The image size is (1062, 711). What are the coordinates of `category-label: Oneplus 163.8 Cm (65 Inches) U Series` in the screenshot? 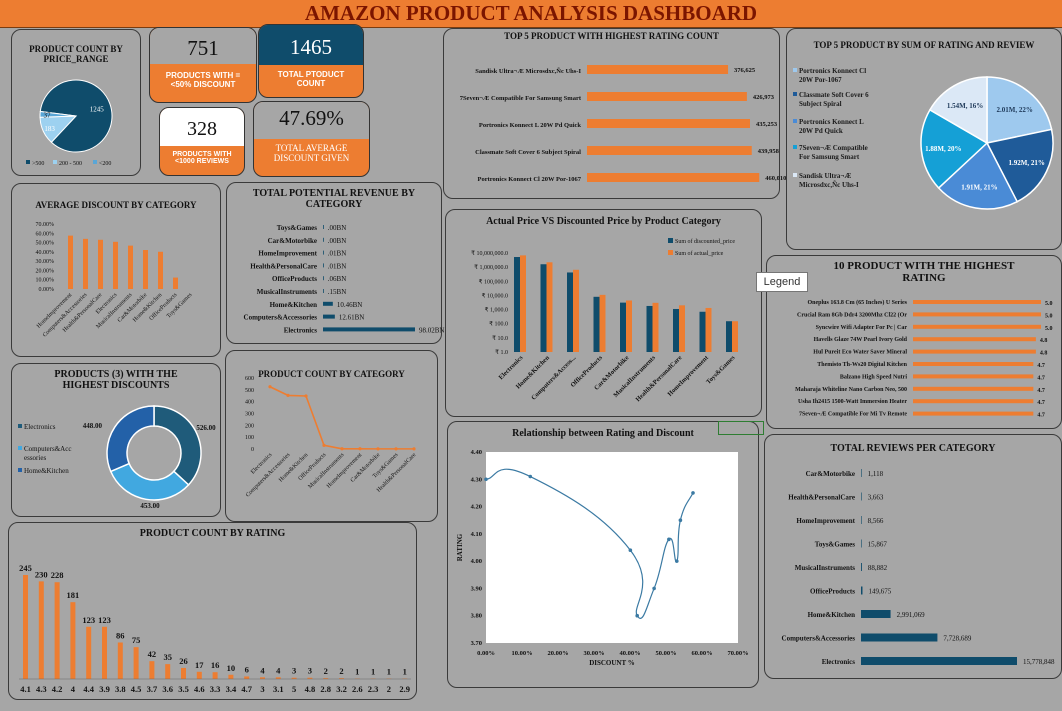 It's located at (857, 302).